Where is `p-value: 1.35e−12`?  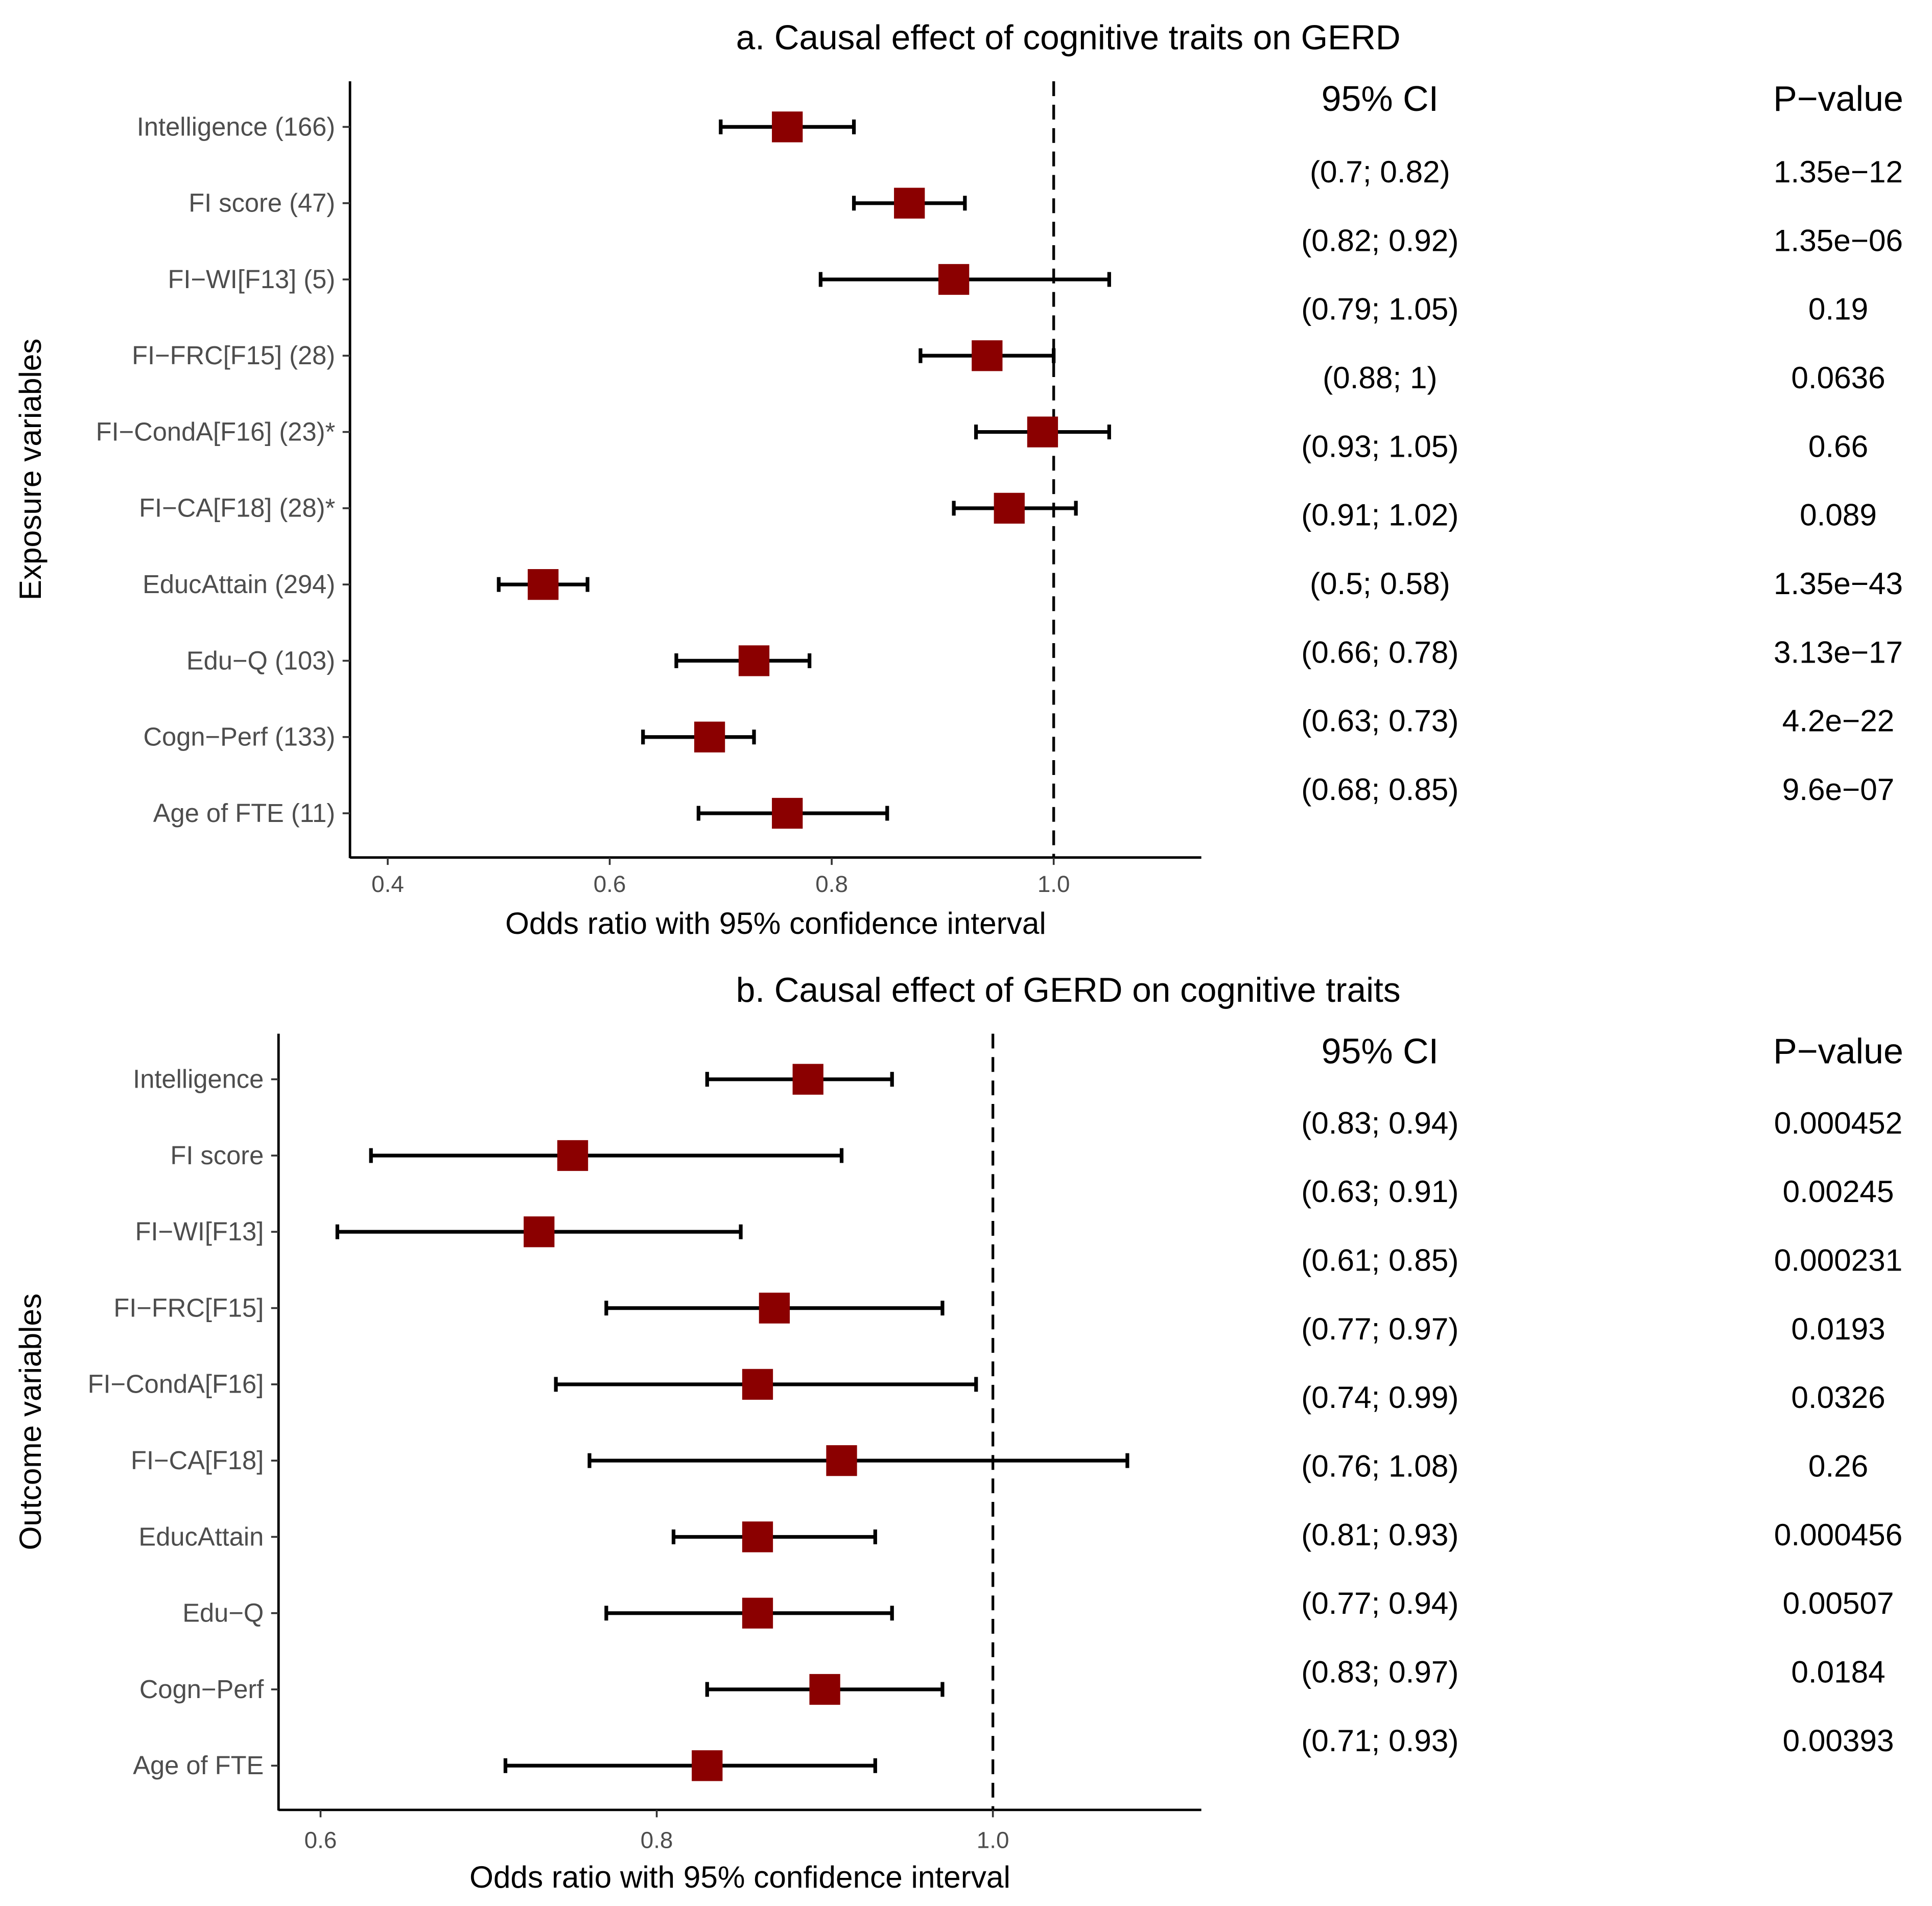 p-value: 1.35e−12 is located at coordinates (1838, 171).